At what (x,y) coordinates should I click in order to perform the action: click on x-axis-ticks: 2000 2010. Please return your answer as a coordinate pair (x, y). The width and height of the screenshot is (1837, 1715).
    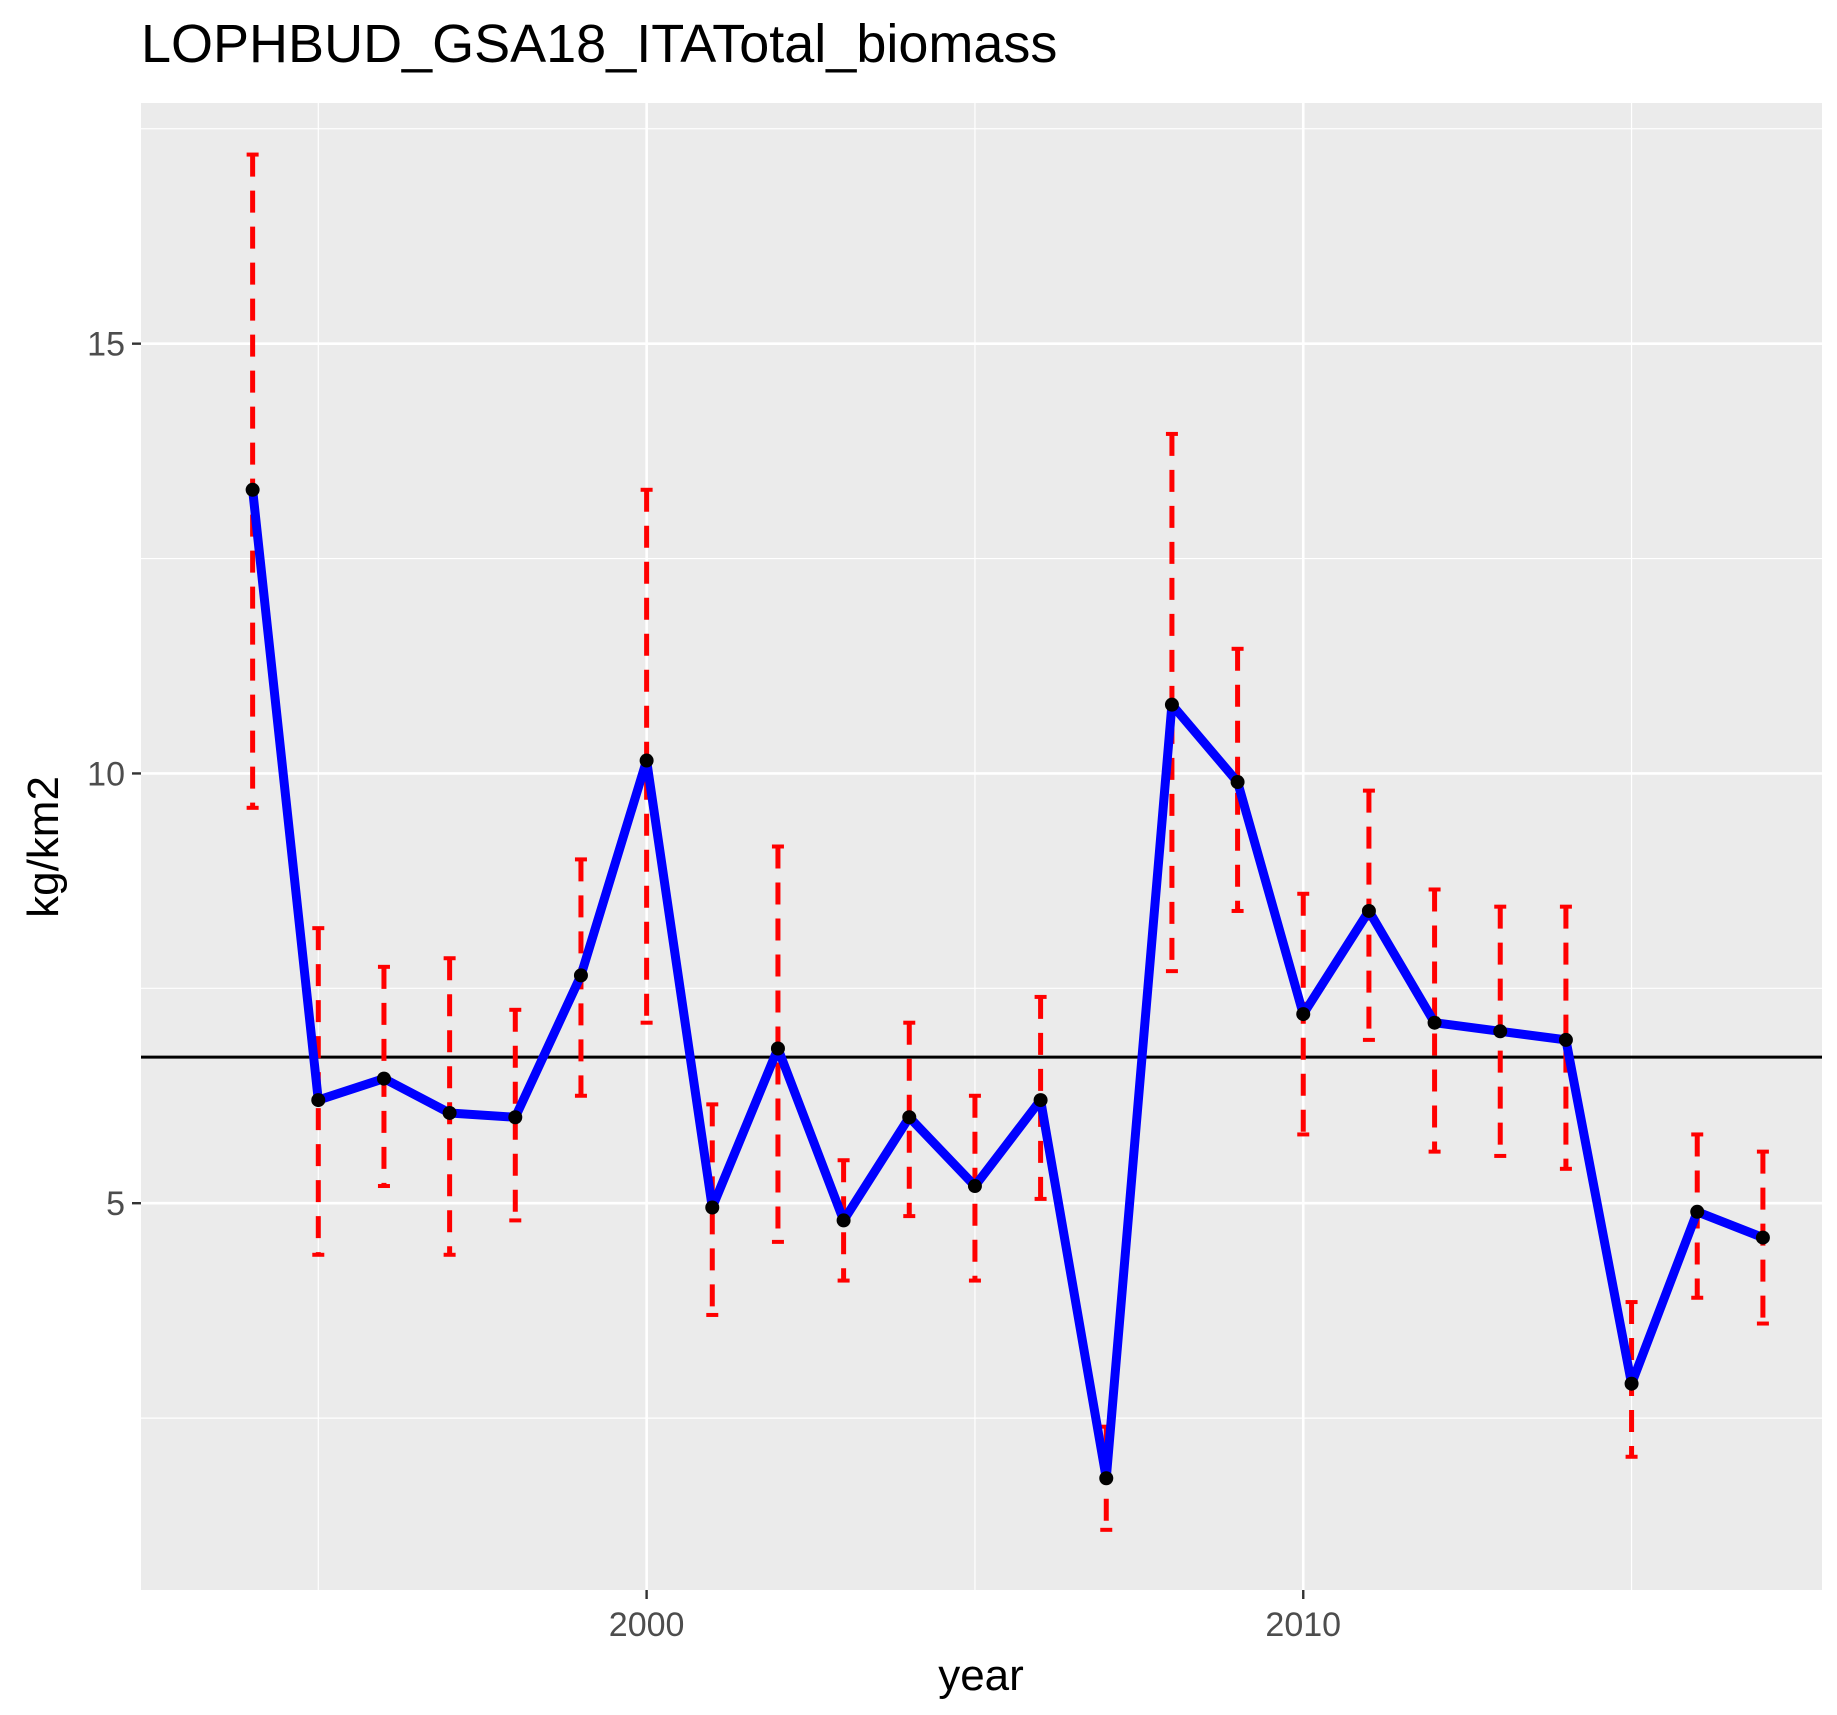
    Looking at the image, I should click on (975, 1617).